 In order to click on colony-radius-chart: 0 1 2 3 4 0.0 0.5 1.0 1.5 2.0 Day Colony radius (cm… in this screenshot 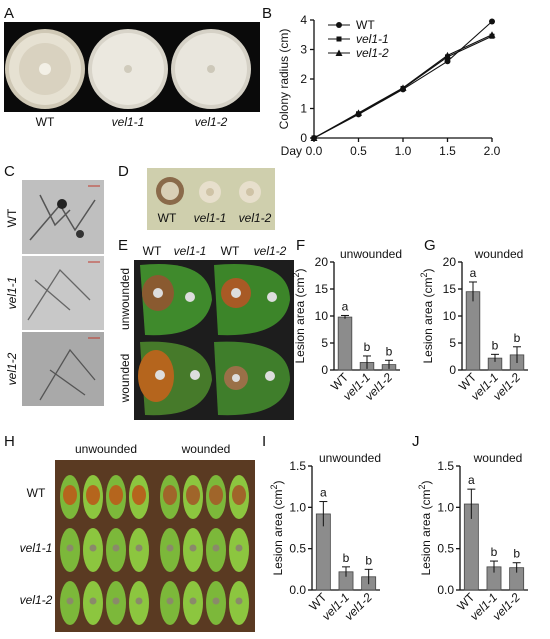, I will do `click(389, 85)`.